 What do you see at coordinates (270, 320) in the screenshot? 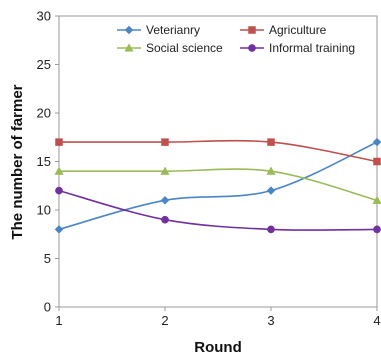
I see `x-tick-label: 3` at bounding box center [270, 320].